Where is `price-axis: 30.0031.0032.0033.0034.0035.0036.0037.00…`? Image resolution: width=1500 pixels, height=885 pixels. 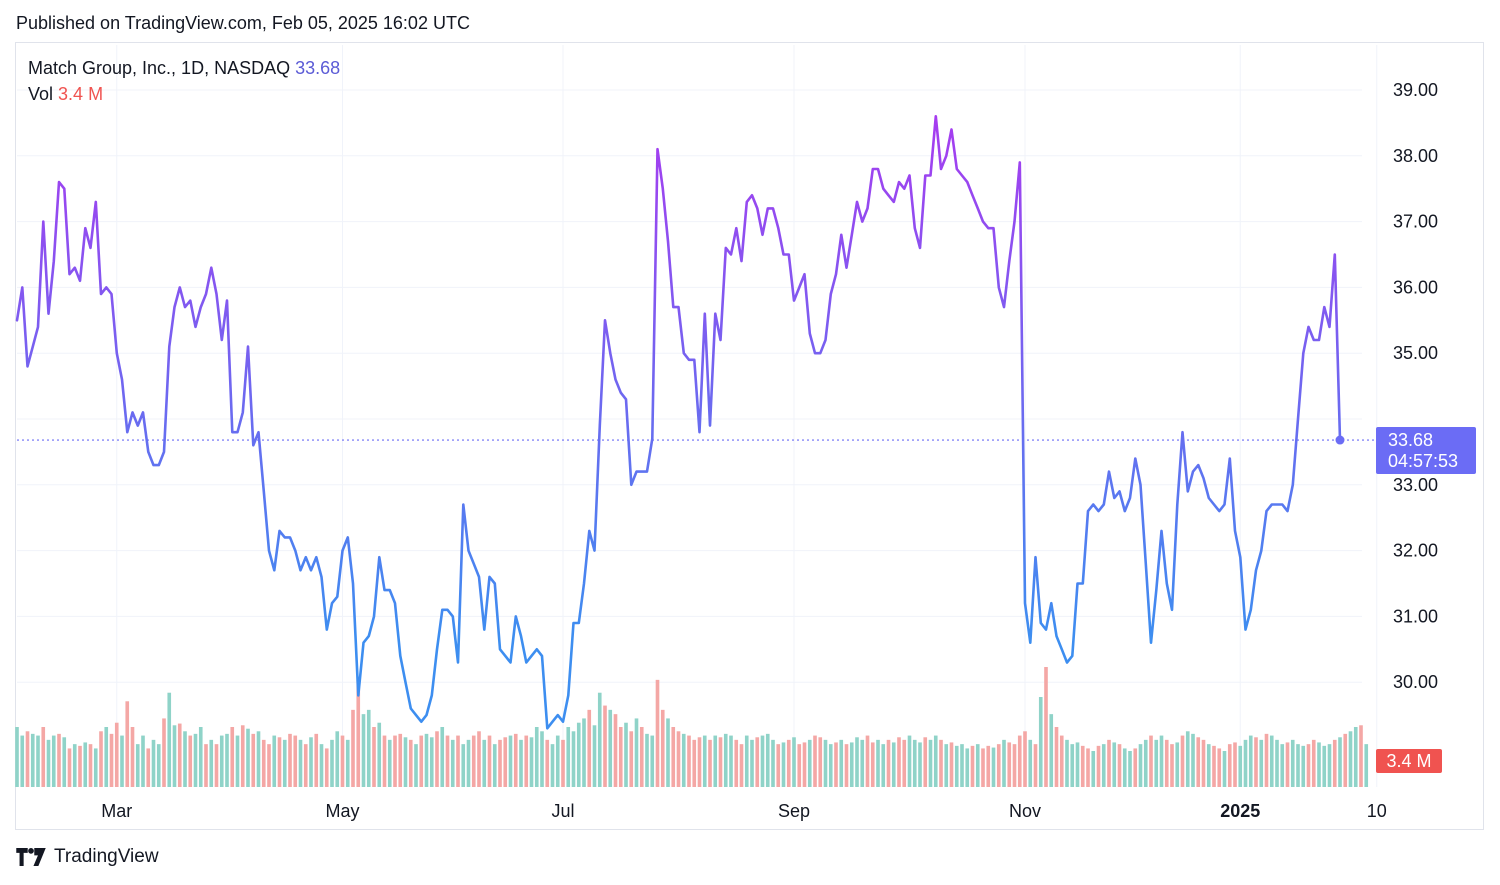 price-axis: 30.0031.0032.0033.0034.0035.0036.0037.00… is located at coordinates (1415, 386).